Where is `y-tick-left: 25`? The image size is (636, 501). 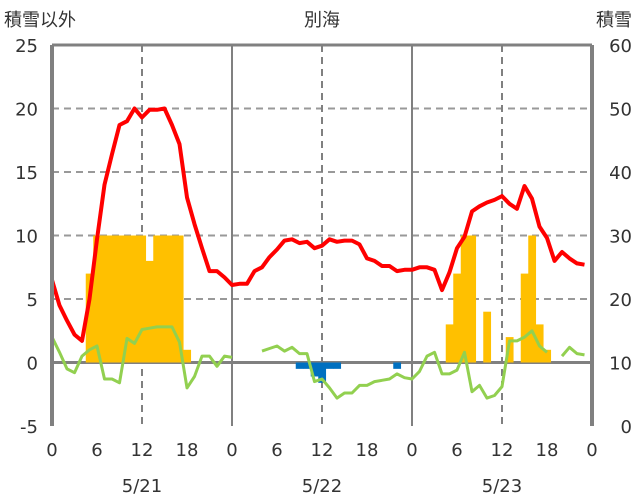
y-tick-left: 25 is located at coordinates (26, 46).